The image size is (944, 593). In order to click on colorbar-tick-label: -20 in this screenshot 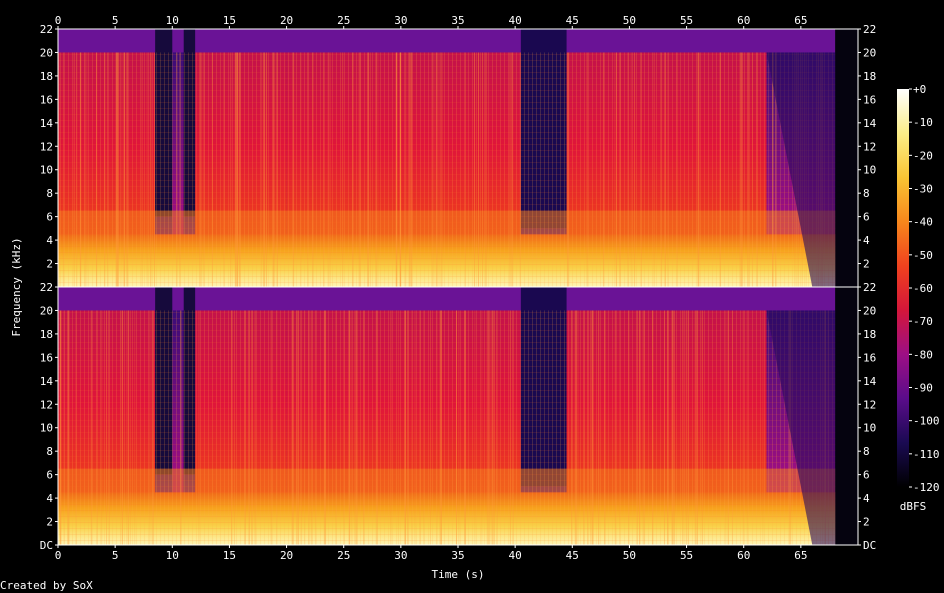, I will do `click(923, 155)`.